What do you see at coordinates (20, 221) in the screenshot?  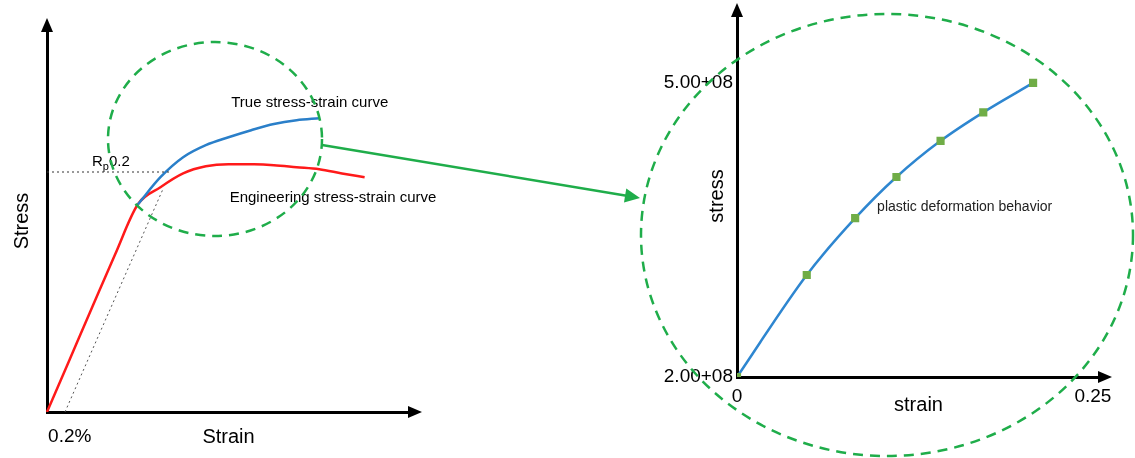 I see `y-axis-title: Stress` at bounding box center [20, 221].